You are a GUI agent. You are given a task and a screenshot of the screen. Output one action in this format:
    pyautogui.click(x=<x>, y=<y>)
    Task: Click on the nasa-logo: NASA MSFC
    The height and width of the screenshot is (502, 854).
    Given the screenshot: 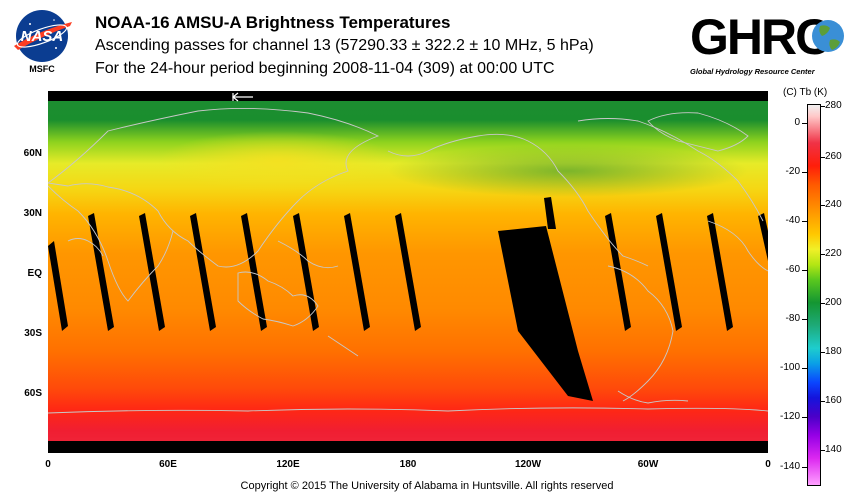 What is the action you would take?
    pyautogui.click(x=42, y=41)
    